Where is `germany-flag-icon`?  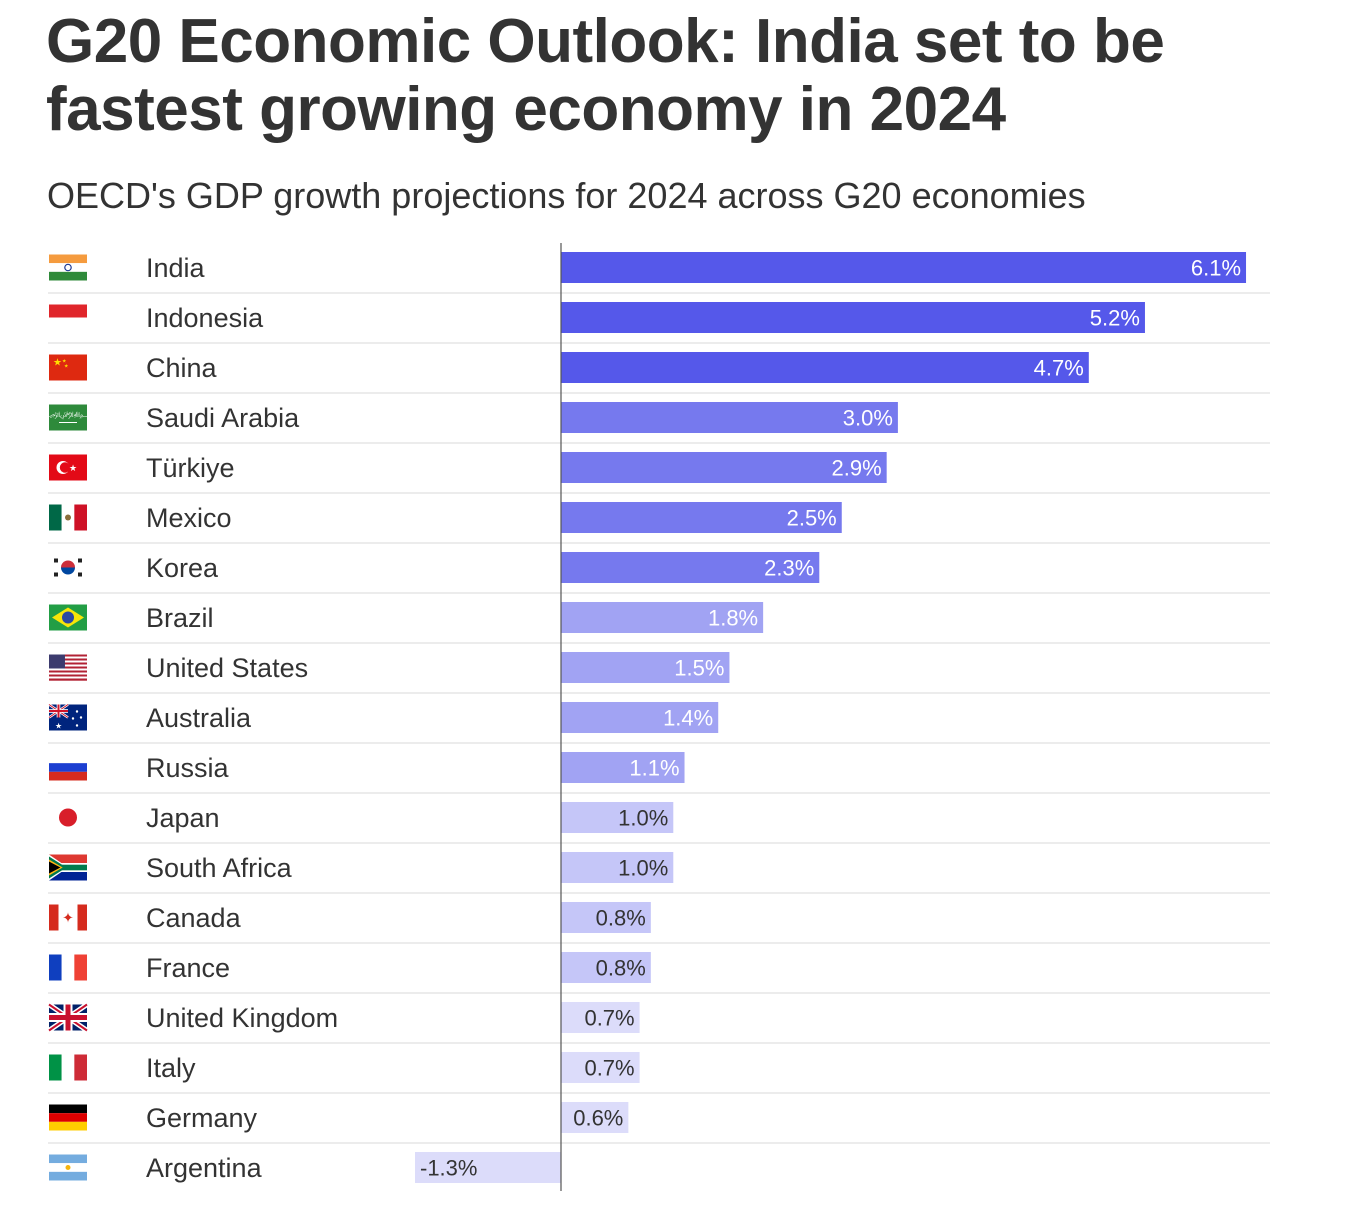 germany-flag-icon is located at coordinates (68, 1117).